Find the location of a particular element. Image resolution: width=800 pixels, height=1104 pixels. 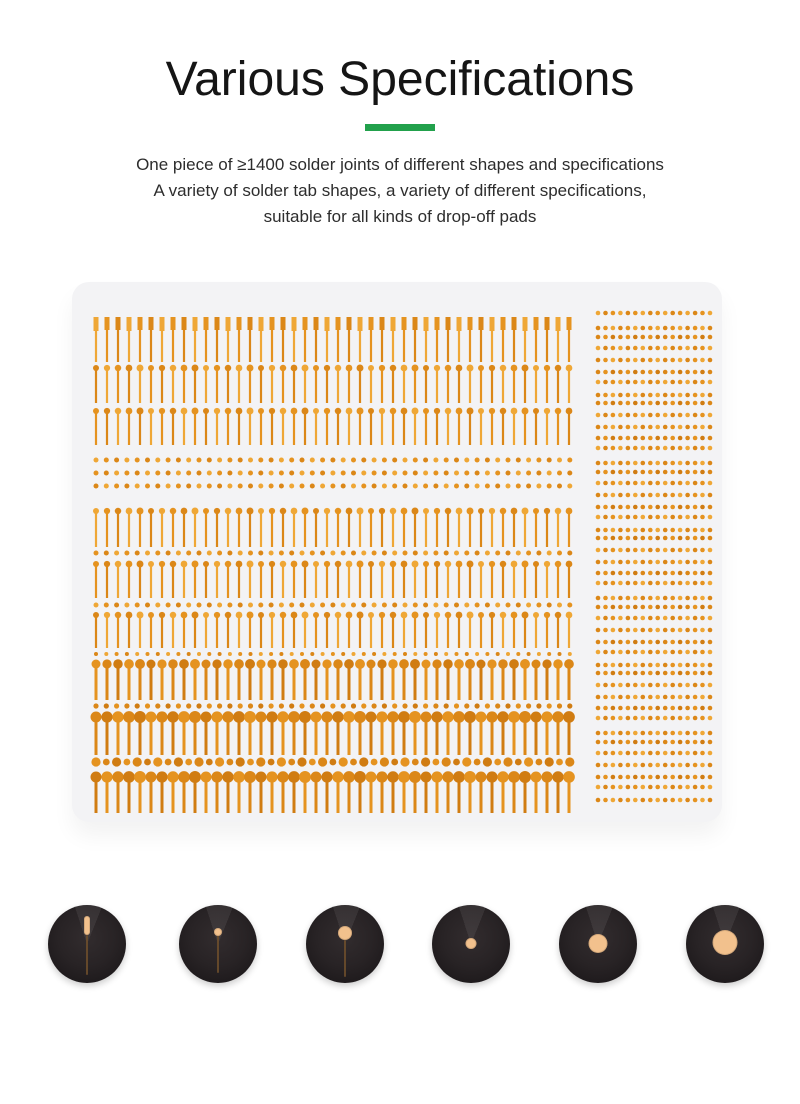

solder-pad-disc-xl-dot is located at coordinates (725, 944).